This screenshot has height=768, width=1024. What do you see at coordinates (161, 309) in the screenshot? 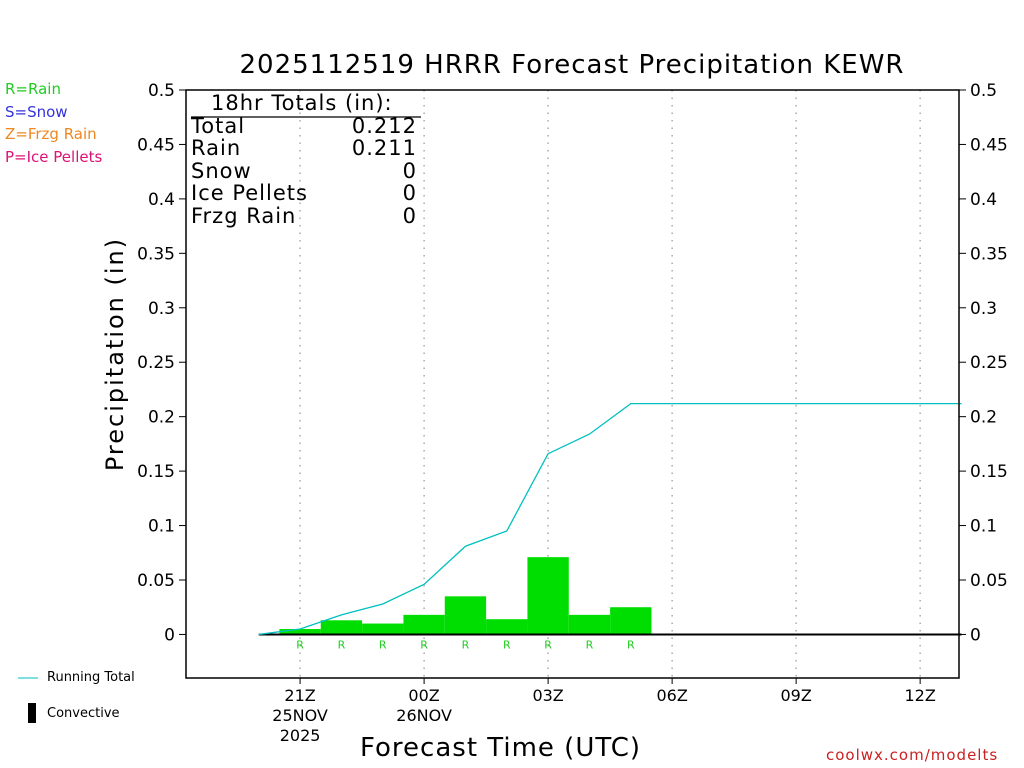
I see `y-tick-label-left: 0.3` at bounding box center [161, 309].